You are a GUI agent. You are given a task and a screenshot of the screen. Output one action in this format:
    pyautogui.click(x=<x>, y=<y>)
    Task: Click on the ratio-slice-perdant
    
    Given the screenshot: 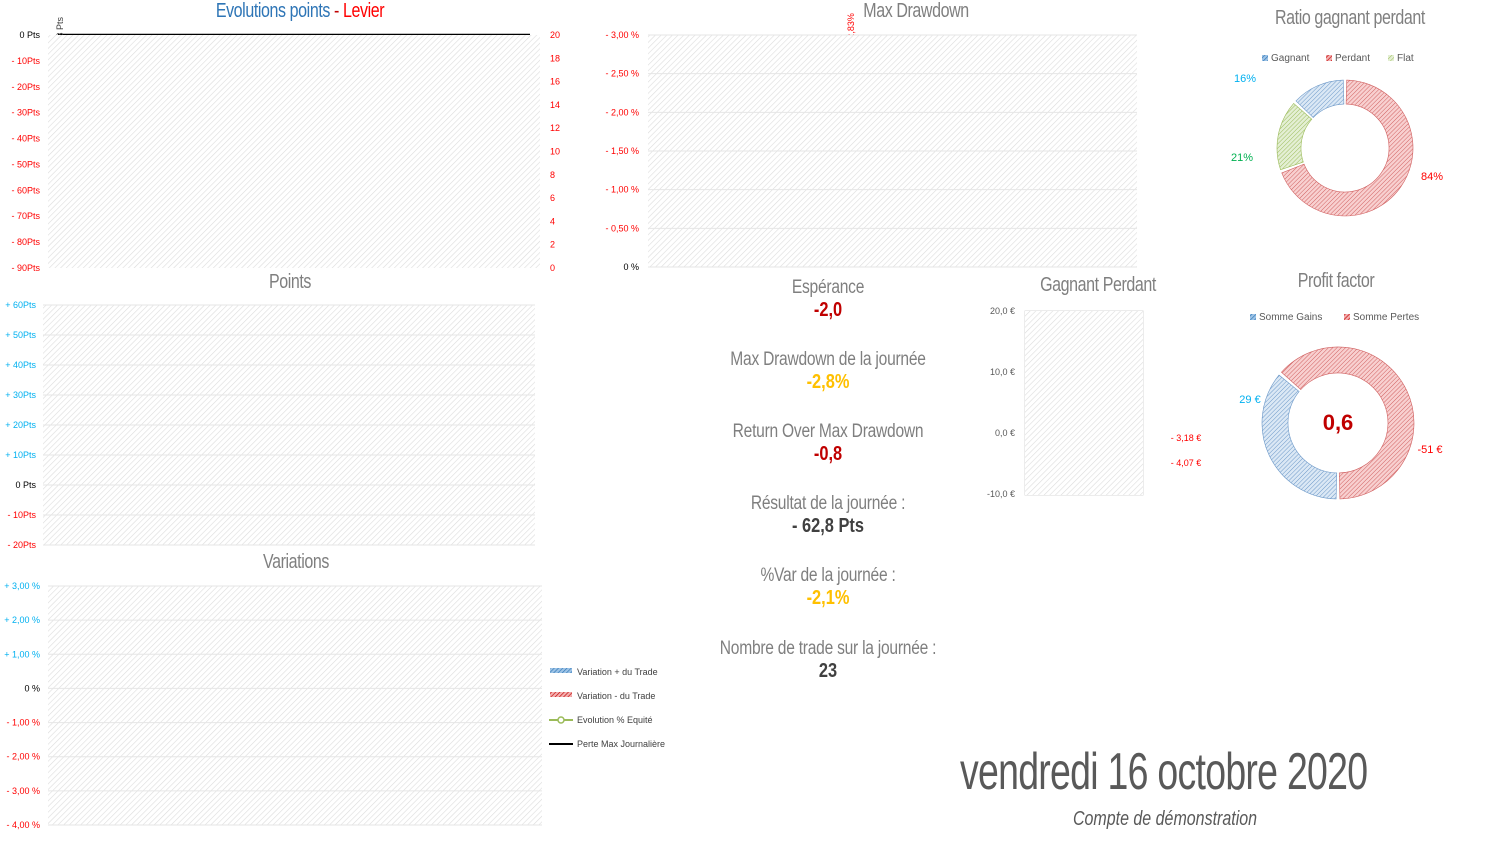 What is the action you would take?
    pyautogui.click(x=1347, y=148)
    